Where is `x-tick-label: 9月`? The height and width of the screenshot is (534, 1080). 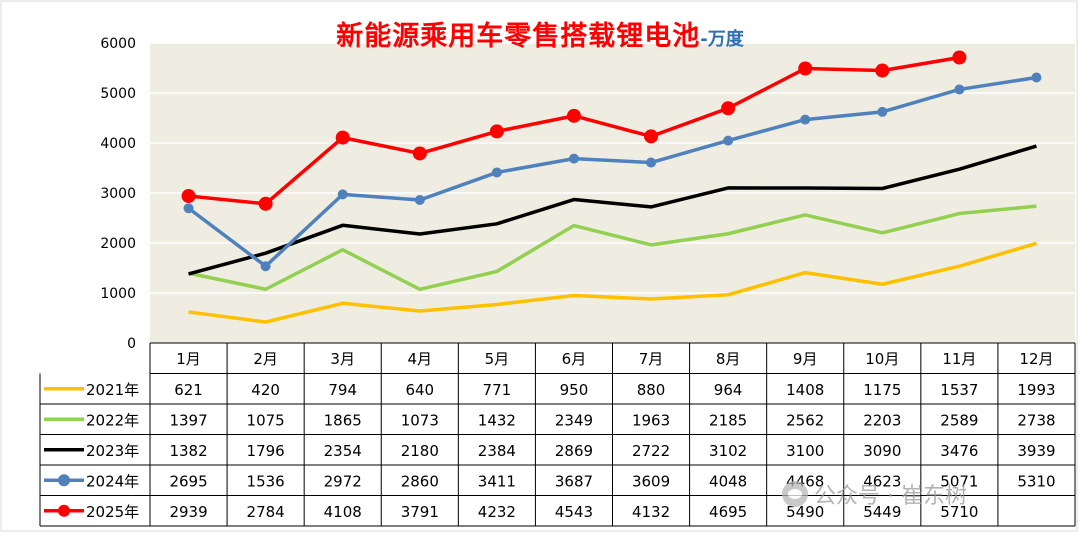
x-tick-label: 9月 is located at coordinates (805, 359).